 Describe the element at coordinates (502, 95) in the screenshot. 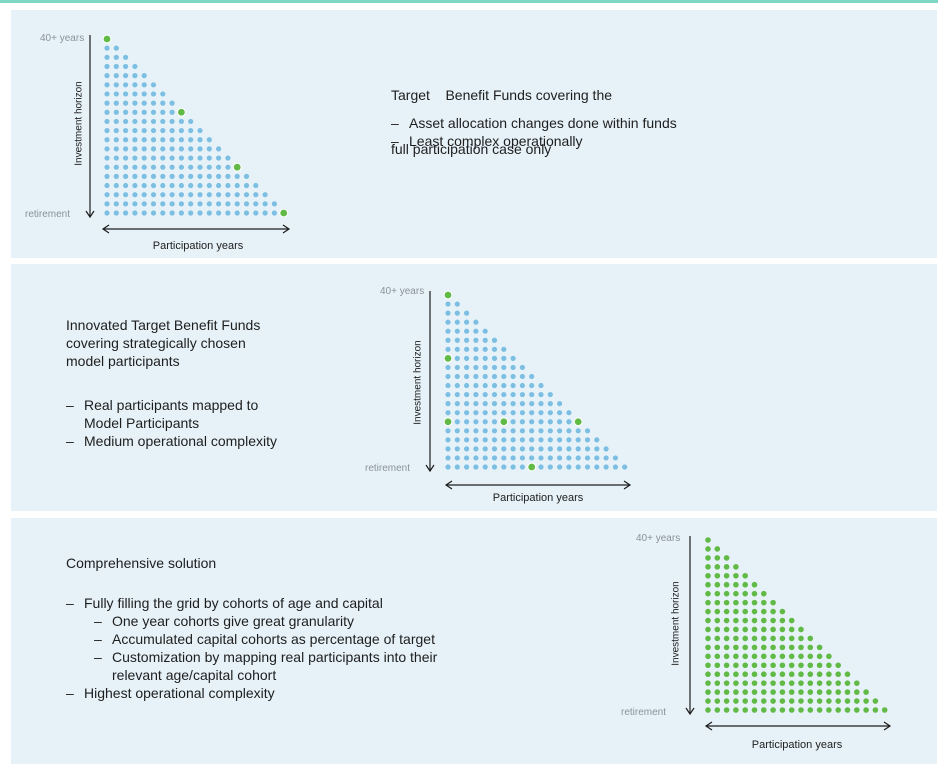

I see `panel1-title-line-1: Target Benefit Funds covering the` at that location.